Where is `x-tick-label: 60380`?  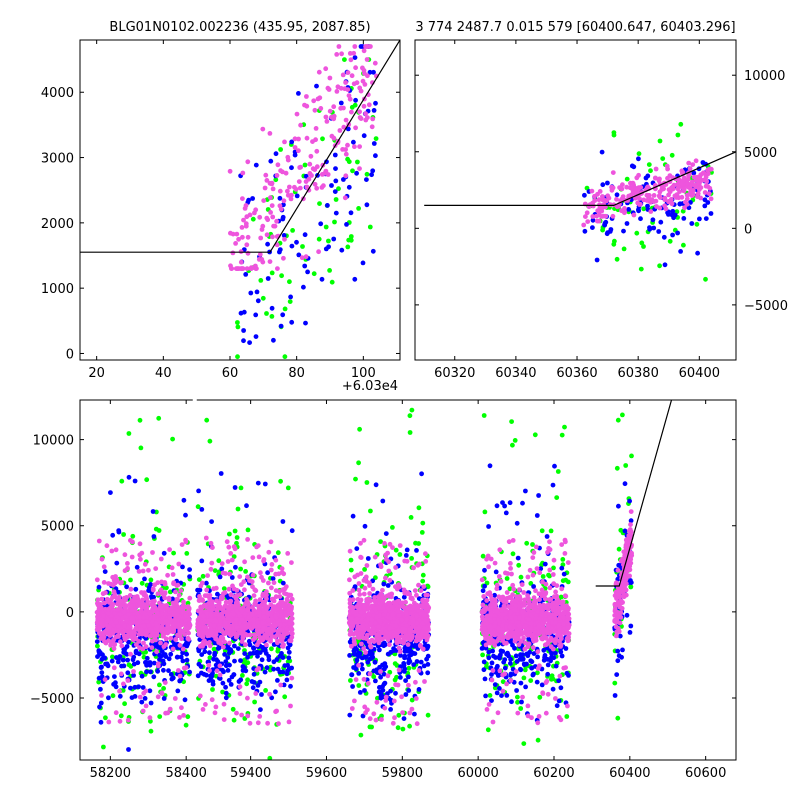
x-tick-label: 60380 is located at coordinates (637, 373).